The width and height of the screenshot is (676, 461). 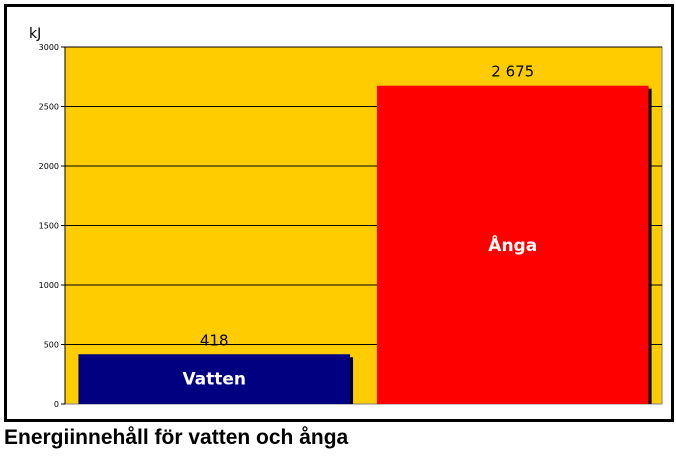 I want to click on y-tick-label: 0, so click(x=56, y=404).